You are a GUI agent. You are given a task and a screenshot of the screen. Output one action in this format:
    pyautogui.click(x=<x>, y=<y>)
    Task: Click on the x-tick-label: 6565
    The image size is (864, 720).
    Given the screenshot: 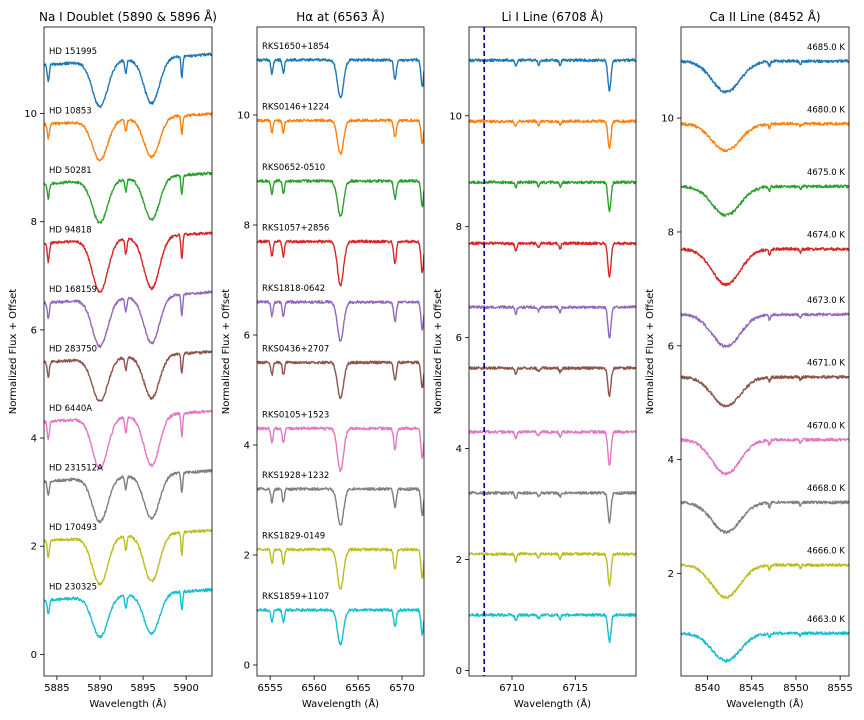 What is the action you would take?
    pyautogui.click(x=357, y=688)
    